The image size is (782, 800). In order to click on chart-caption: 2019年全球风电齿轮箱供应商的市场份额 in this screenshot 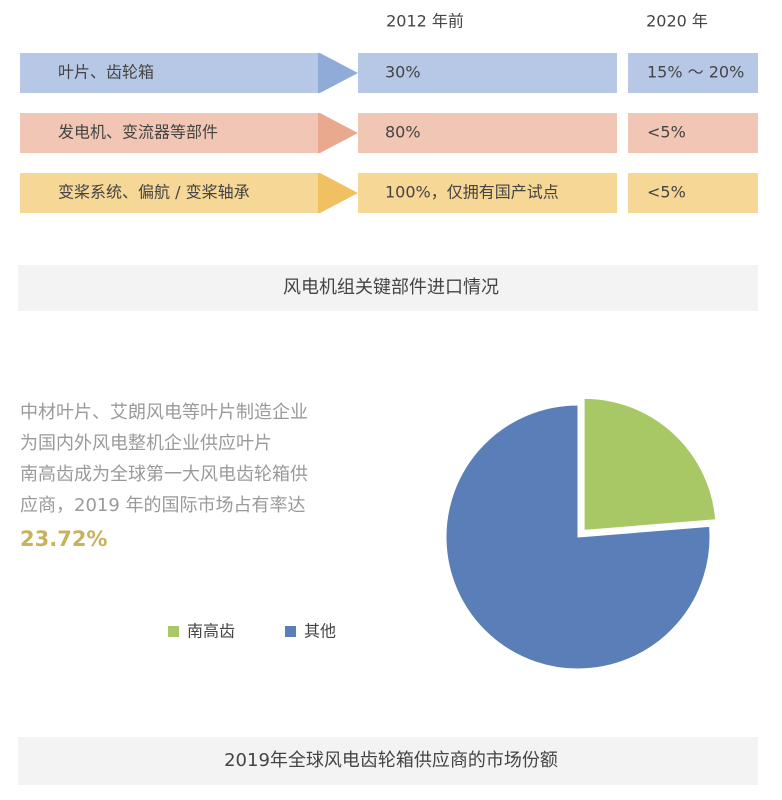, I will do `click(391, 760)`.